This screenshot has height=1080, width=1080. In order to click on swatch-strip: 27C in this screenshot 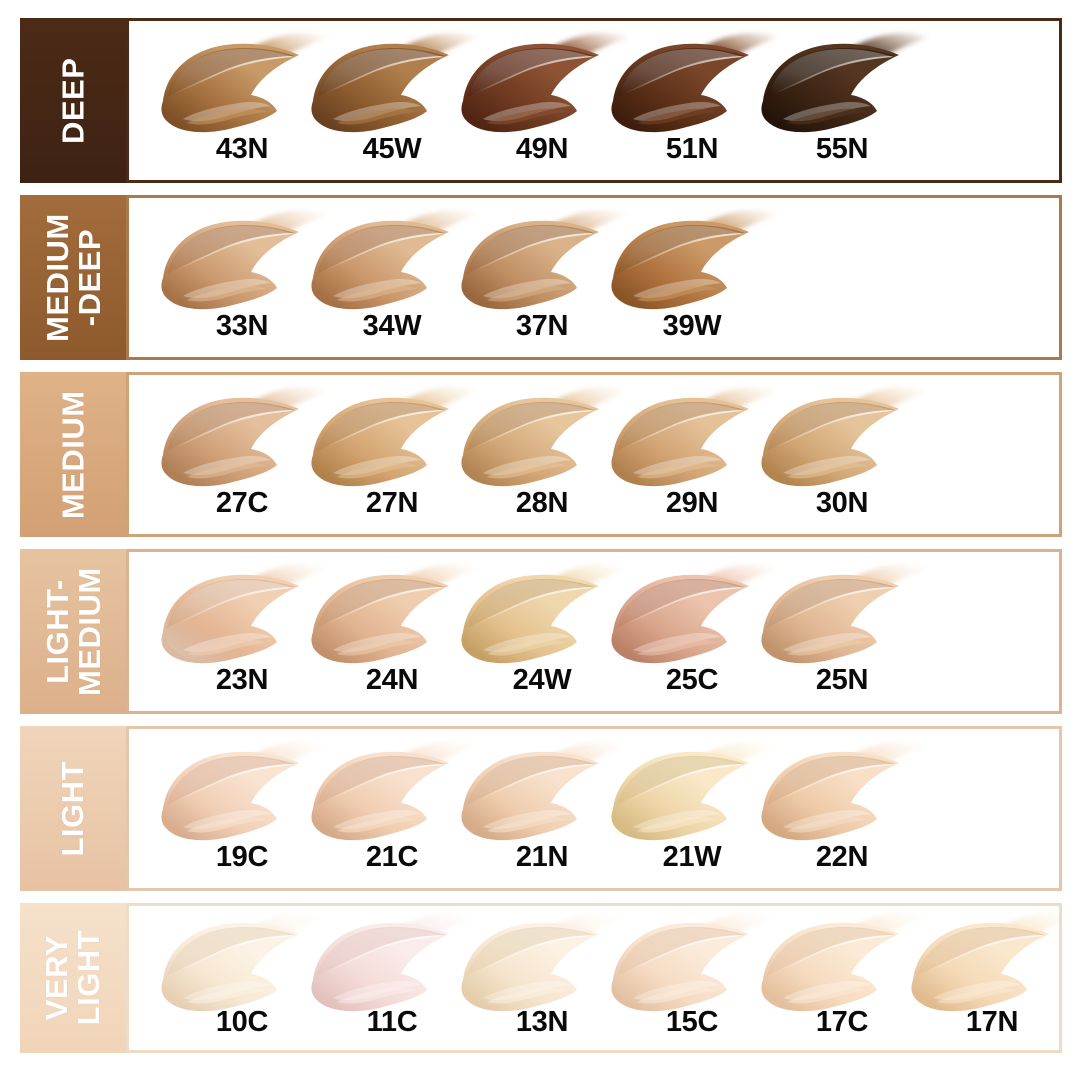, I will do `click(594, 454)`.